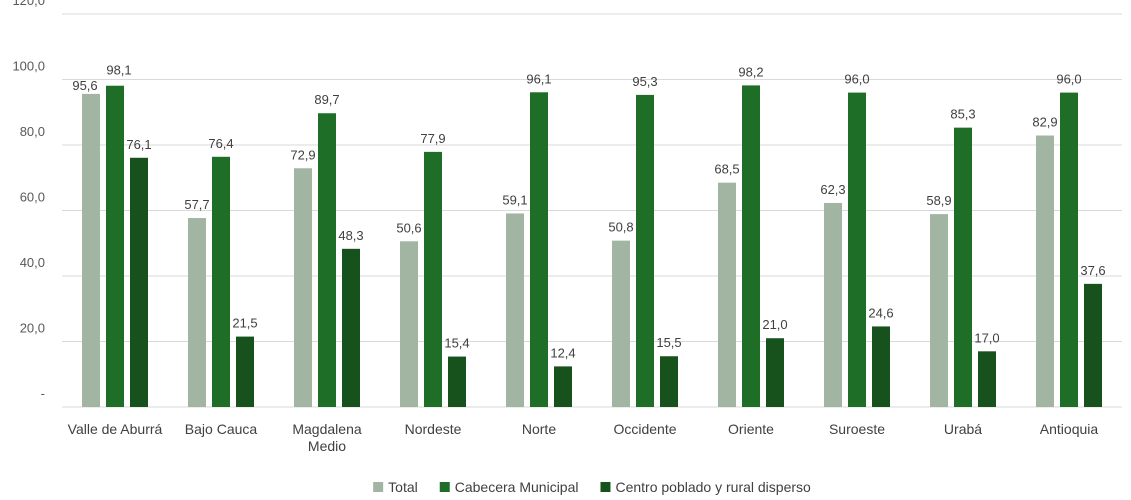  Describe the element at coordinates (28, 66) in the screenshot. I see `y-tick-label: 100,0` at that location.